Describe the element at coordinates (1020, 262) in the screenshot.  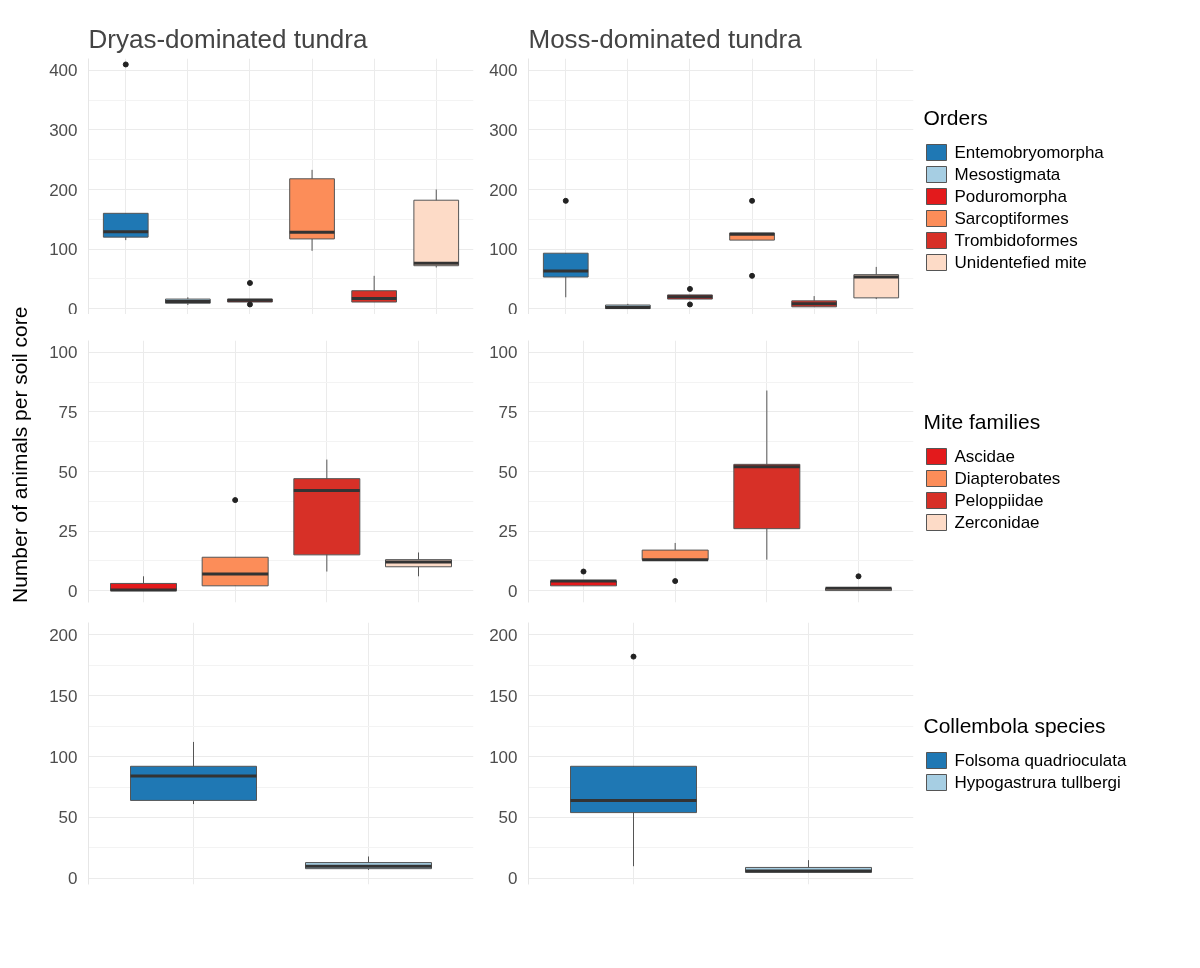
I see `legend-label: Unidentefied mite` at that location.